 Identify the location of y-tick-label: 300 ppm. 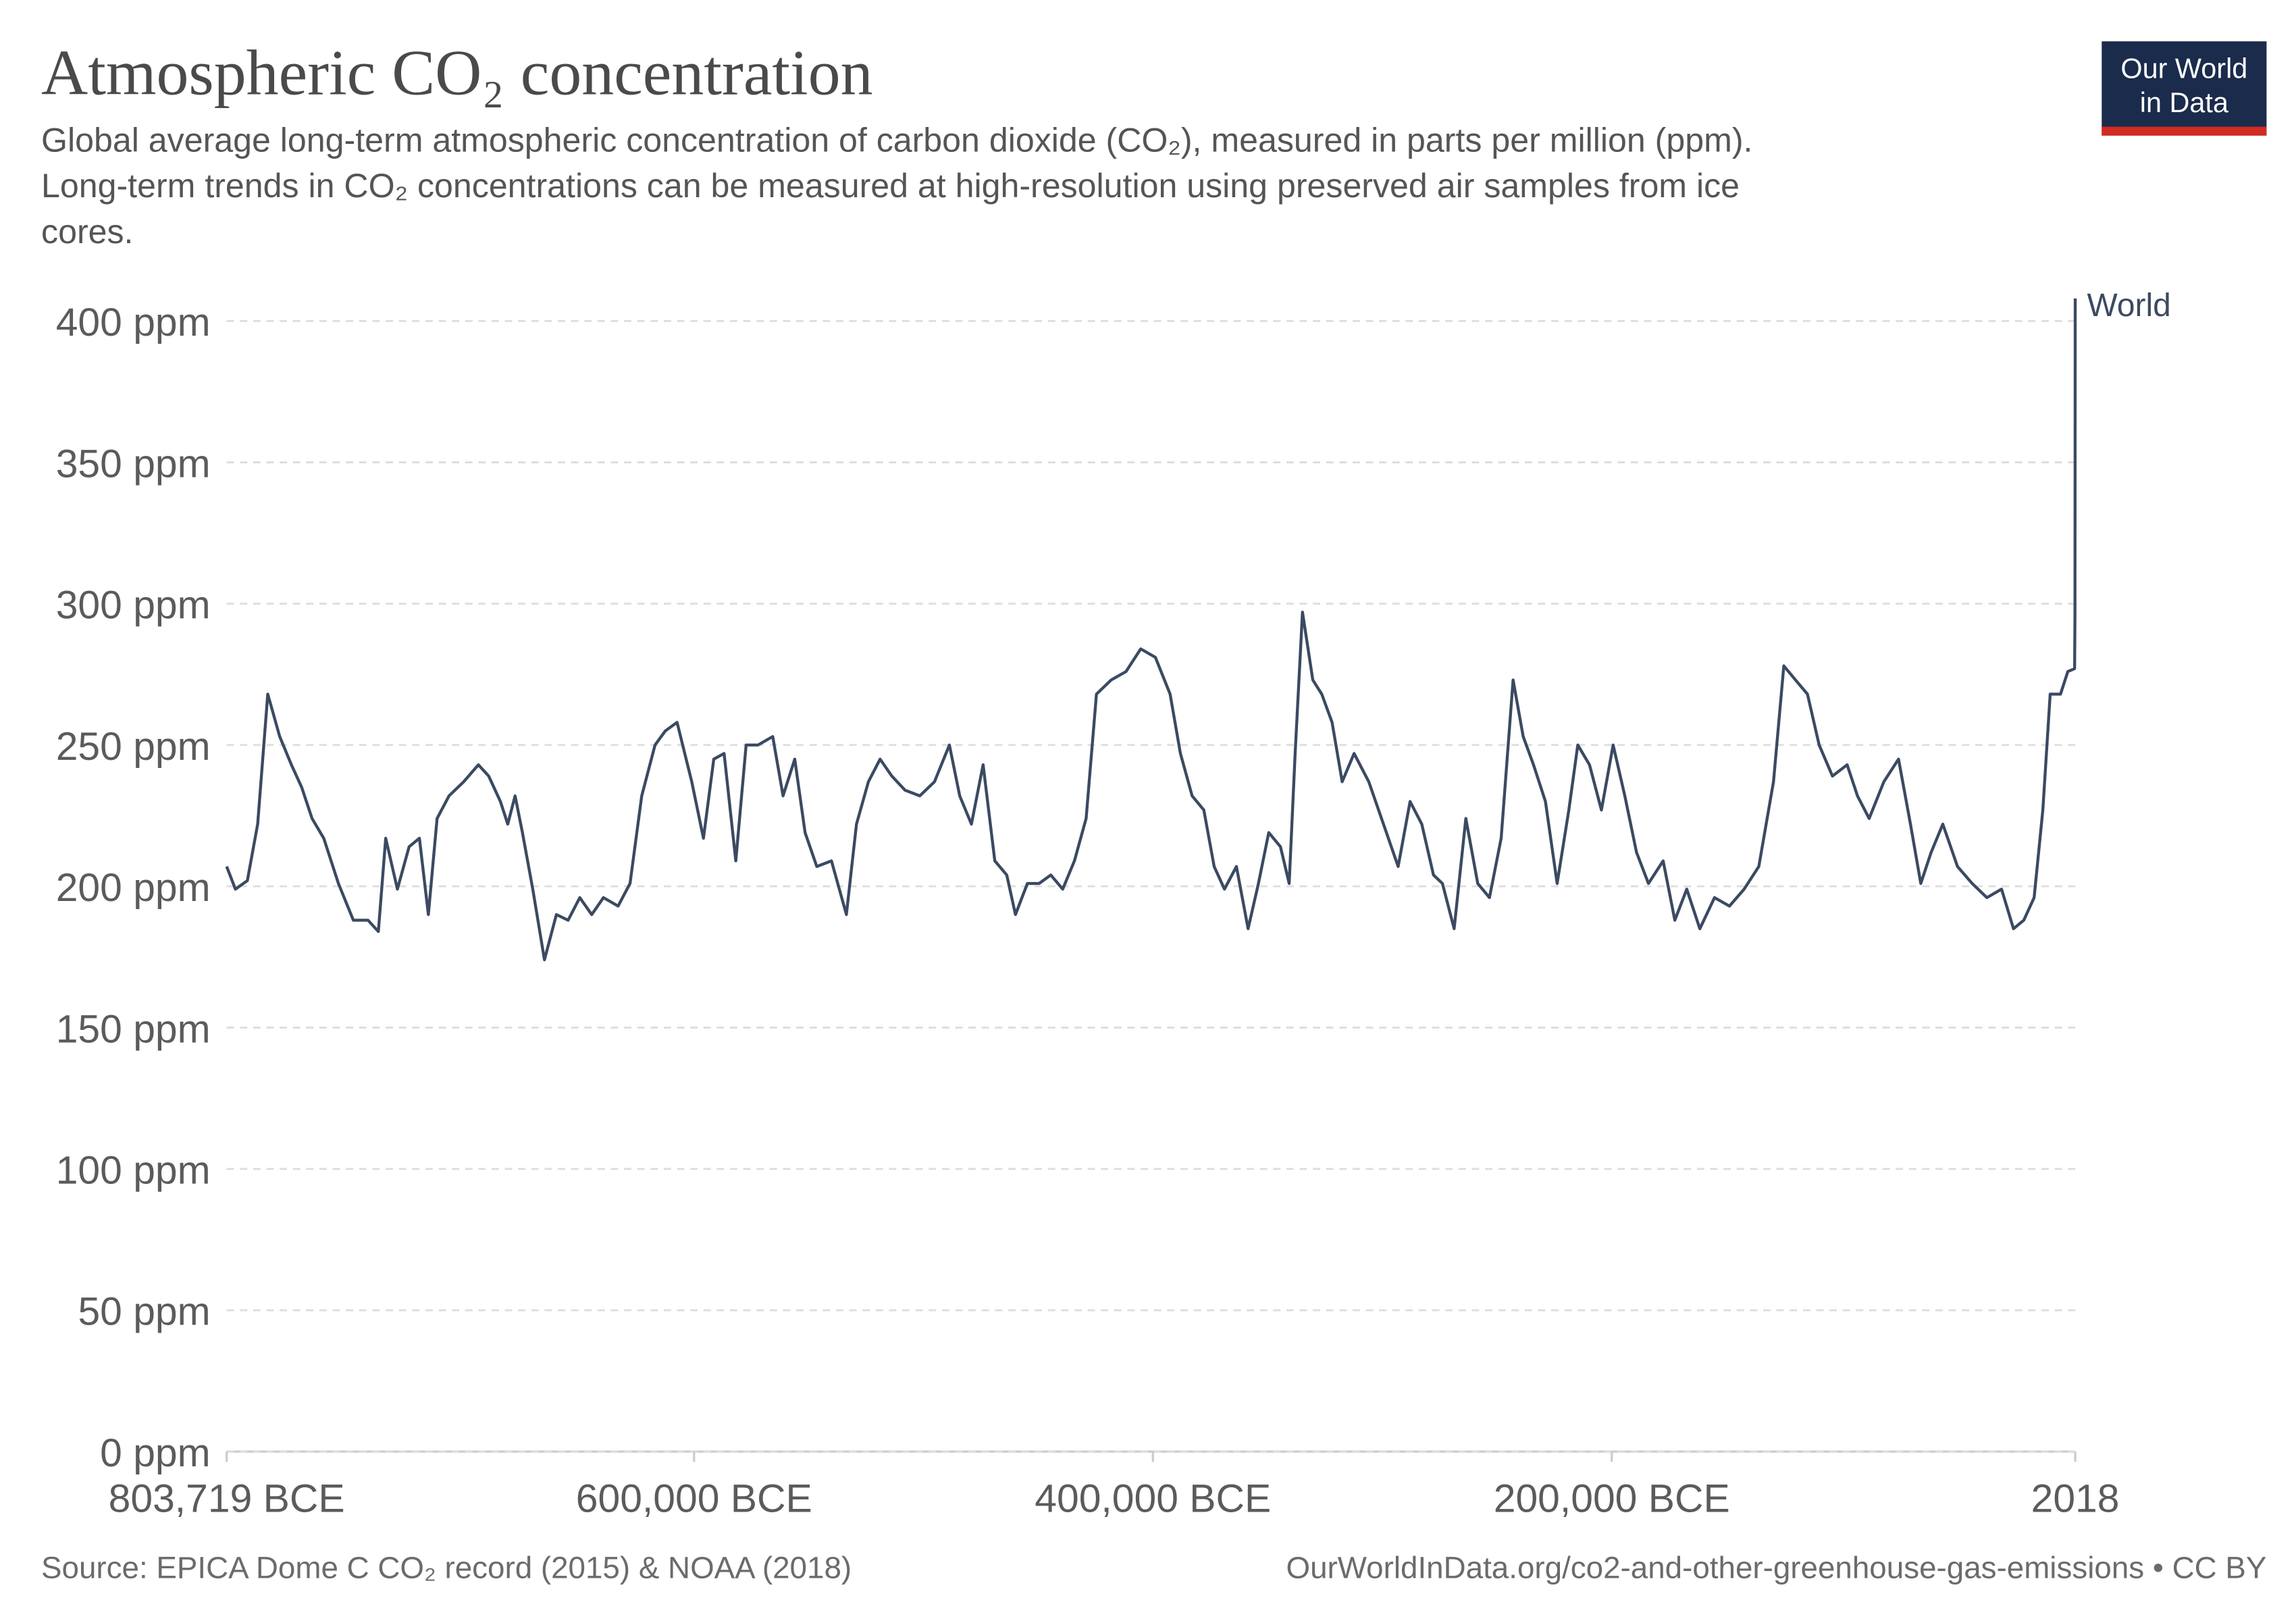
(133, 605).